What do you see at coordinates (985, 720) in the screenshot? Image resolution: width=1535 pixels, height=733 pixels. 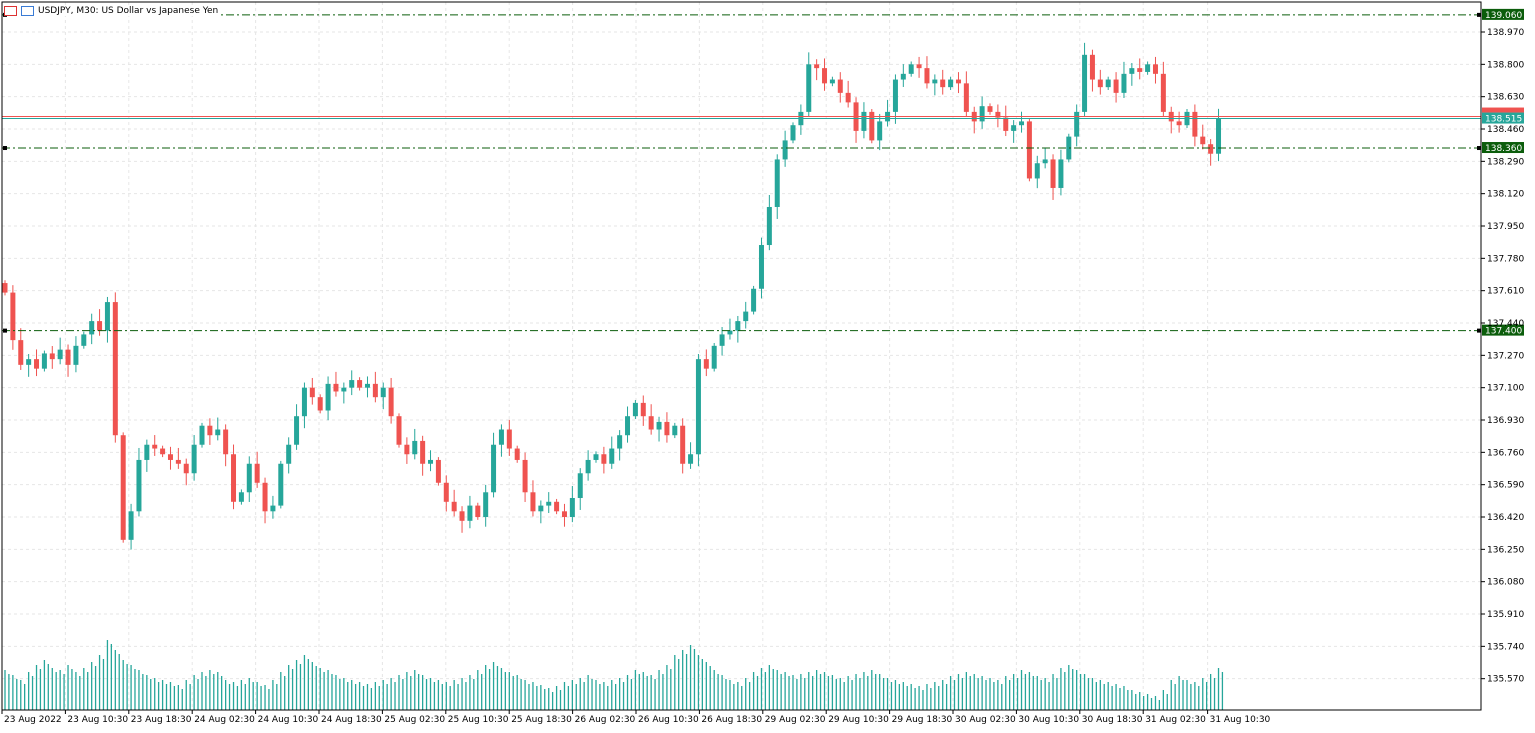 I see `x-tick-label: 30 Aug 02:30` at bounding box center [985, 720].